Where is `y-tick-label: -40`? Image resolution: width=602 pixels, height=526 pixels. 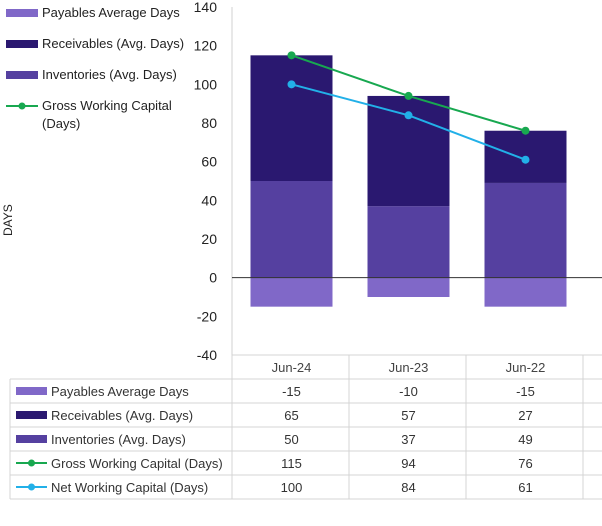
y-tick-label: -40 is located at coordinates (207, 355).